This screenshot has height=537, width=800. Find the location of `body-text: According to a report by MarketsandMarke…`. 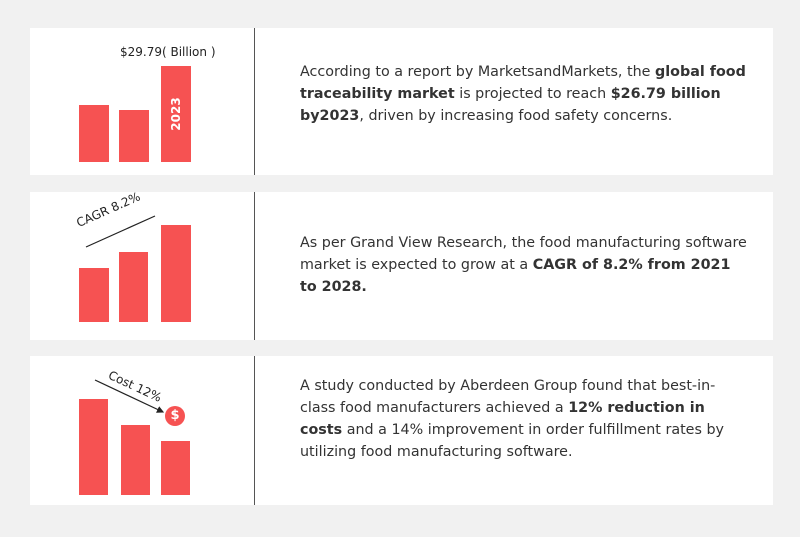

body-text: According to a report by MarketsandMarke… is located at coordinates (478, 72).